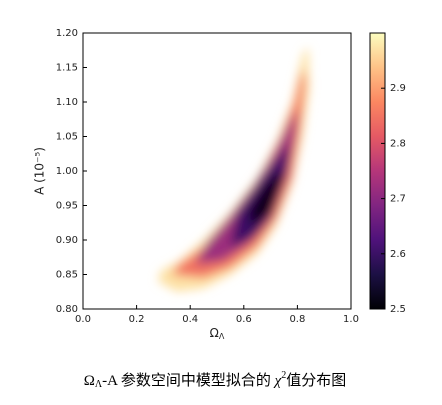 The width and height of the screenshot is (442, 405). What do you see at coordinates (398, 254) in the screenshot?
I see `colorbar-tick-label: 2.6` at bounding box center [398, 254].